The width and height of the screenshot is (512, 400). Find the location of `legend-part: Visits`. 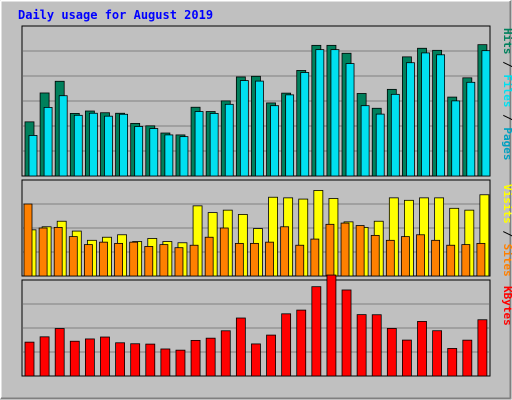

legend-part: Visits is located at coordinates (506, 204).